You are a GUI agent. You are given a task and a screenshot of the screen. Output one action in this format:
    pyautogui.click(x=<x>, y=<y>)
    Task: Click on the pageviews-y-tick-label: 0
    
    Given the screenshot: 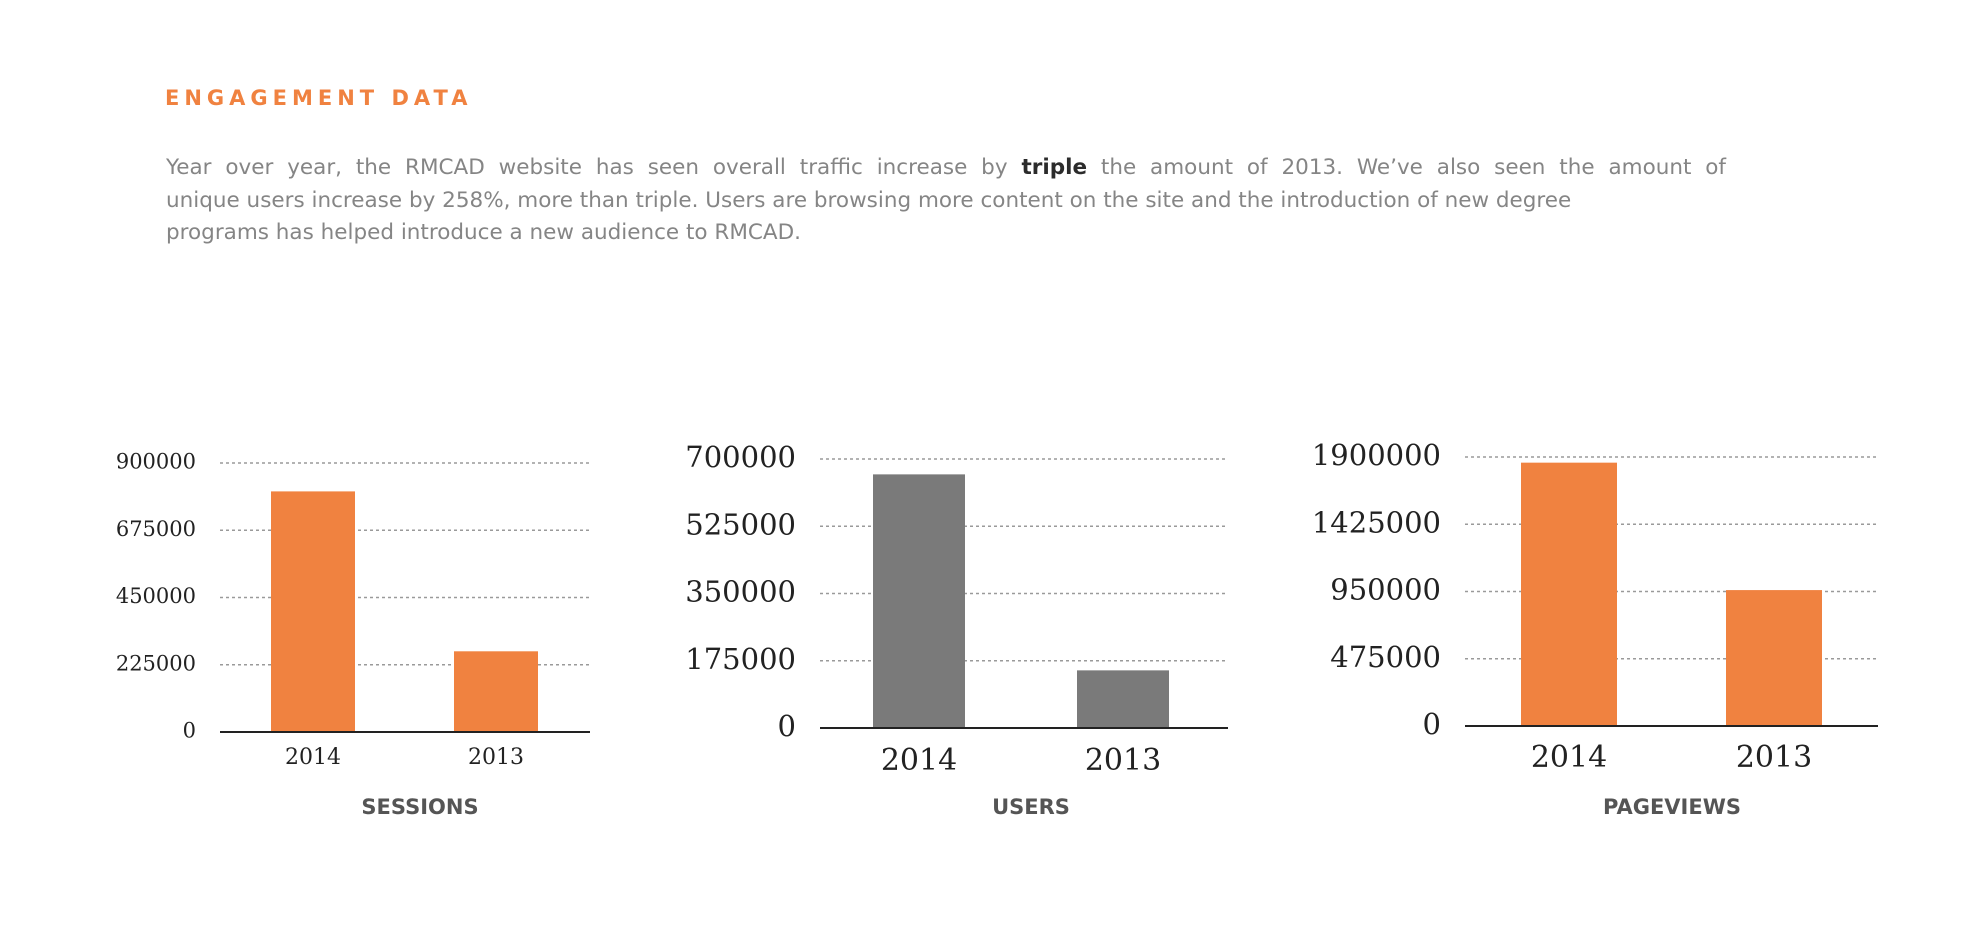 What is the action you would take?
    pyautogui.click(x=1432, y=724)
    